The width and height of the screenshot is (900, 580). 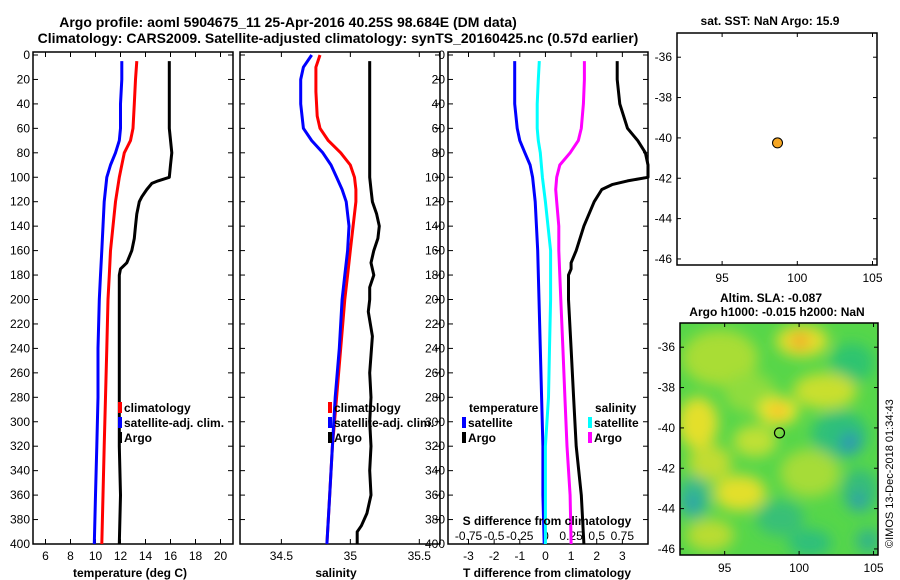 I want to click on x-tick-label: 35.5, so click(x=420, y=556).